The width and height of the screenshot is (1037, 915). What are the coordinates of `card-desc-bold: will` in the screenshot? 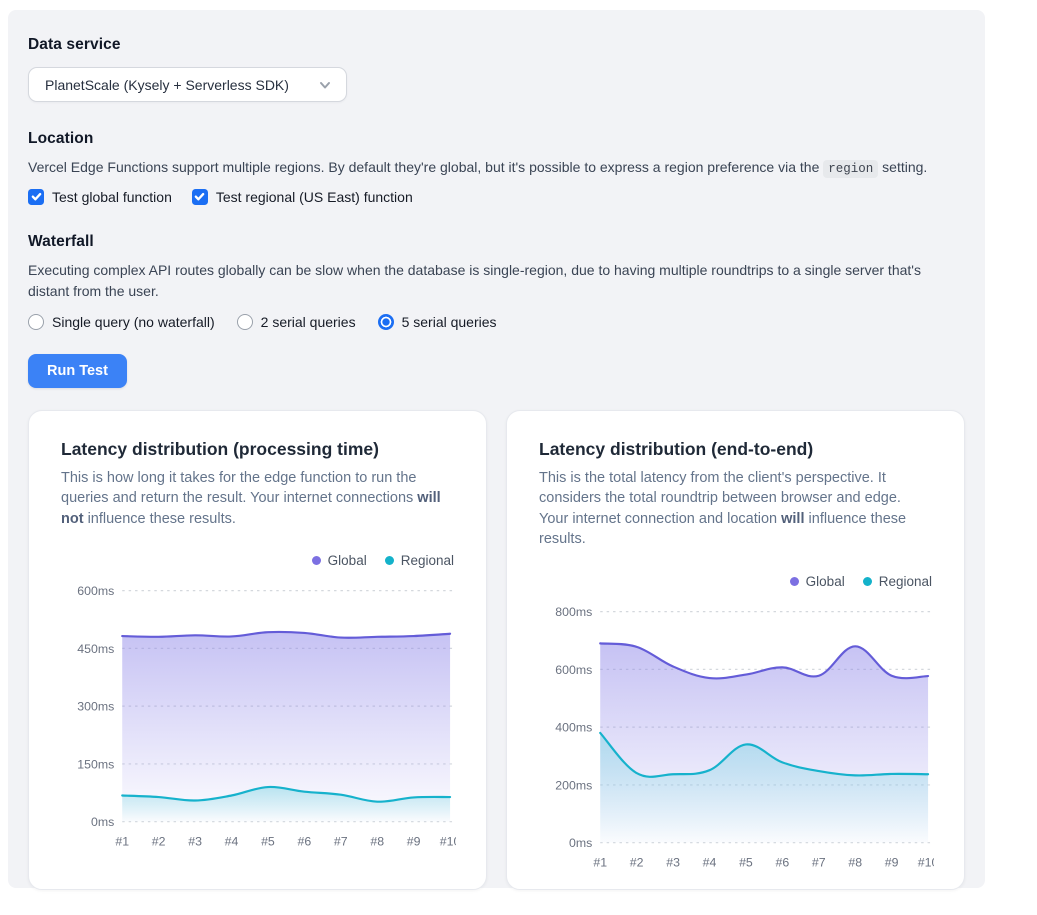 It's located at (793, 518).